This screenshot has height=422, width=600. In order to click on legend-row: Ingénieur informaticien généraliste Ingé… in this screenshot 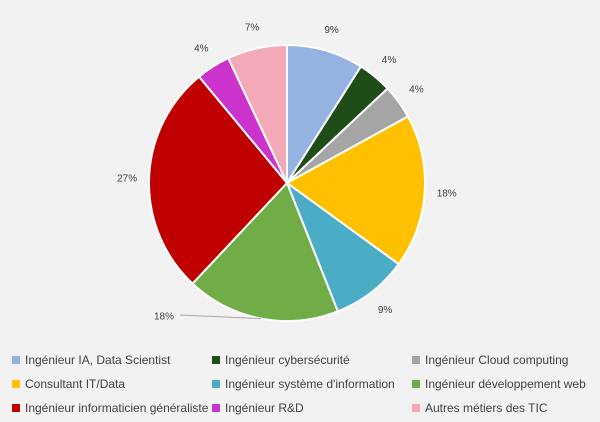, I will do `click(306, 408)`.